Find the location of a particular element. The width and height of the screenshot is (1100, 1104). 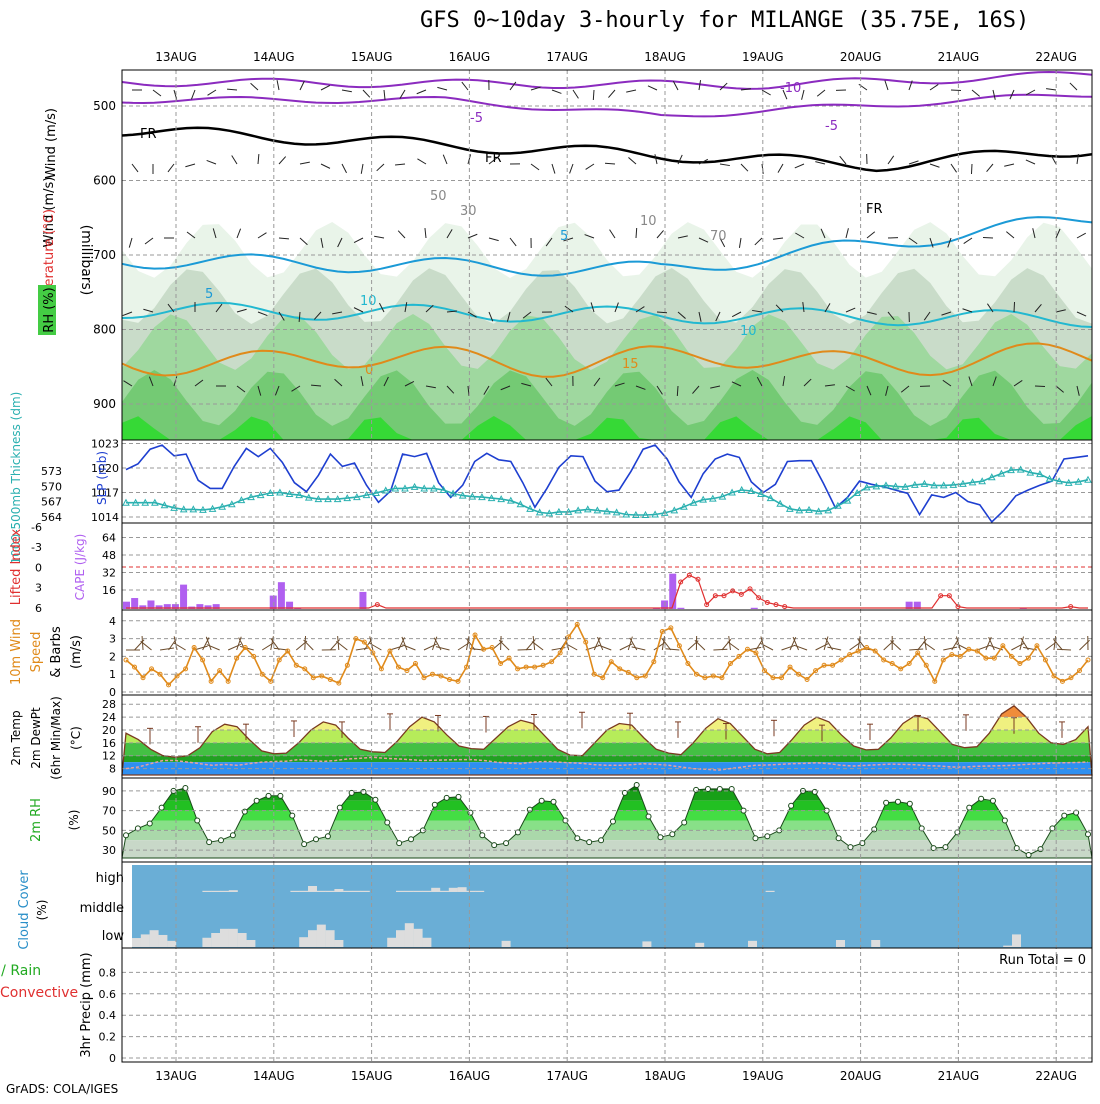

temp-tick-label: 16 is located at coordinates (109, 743).